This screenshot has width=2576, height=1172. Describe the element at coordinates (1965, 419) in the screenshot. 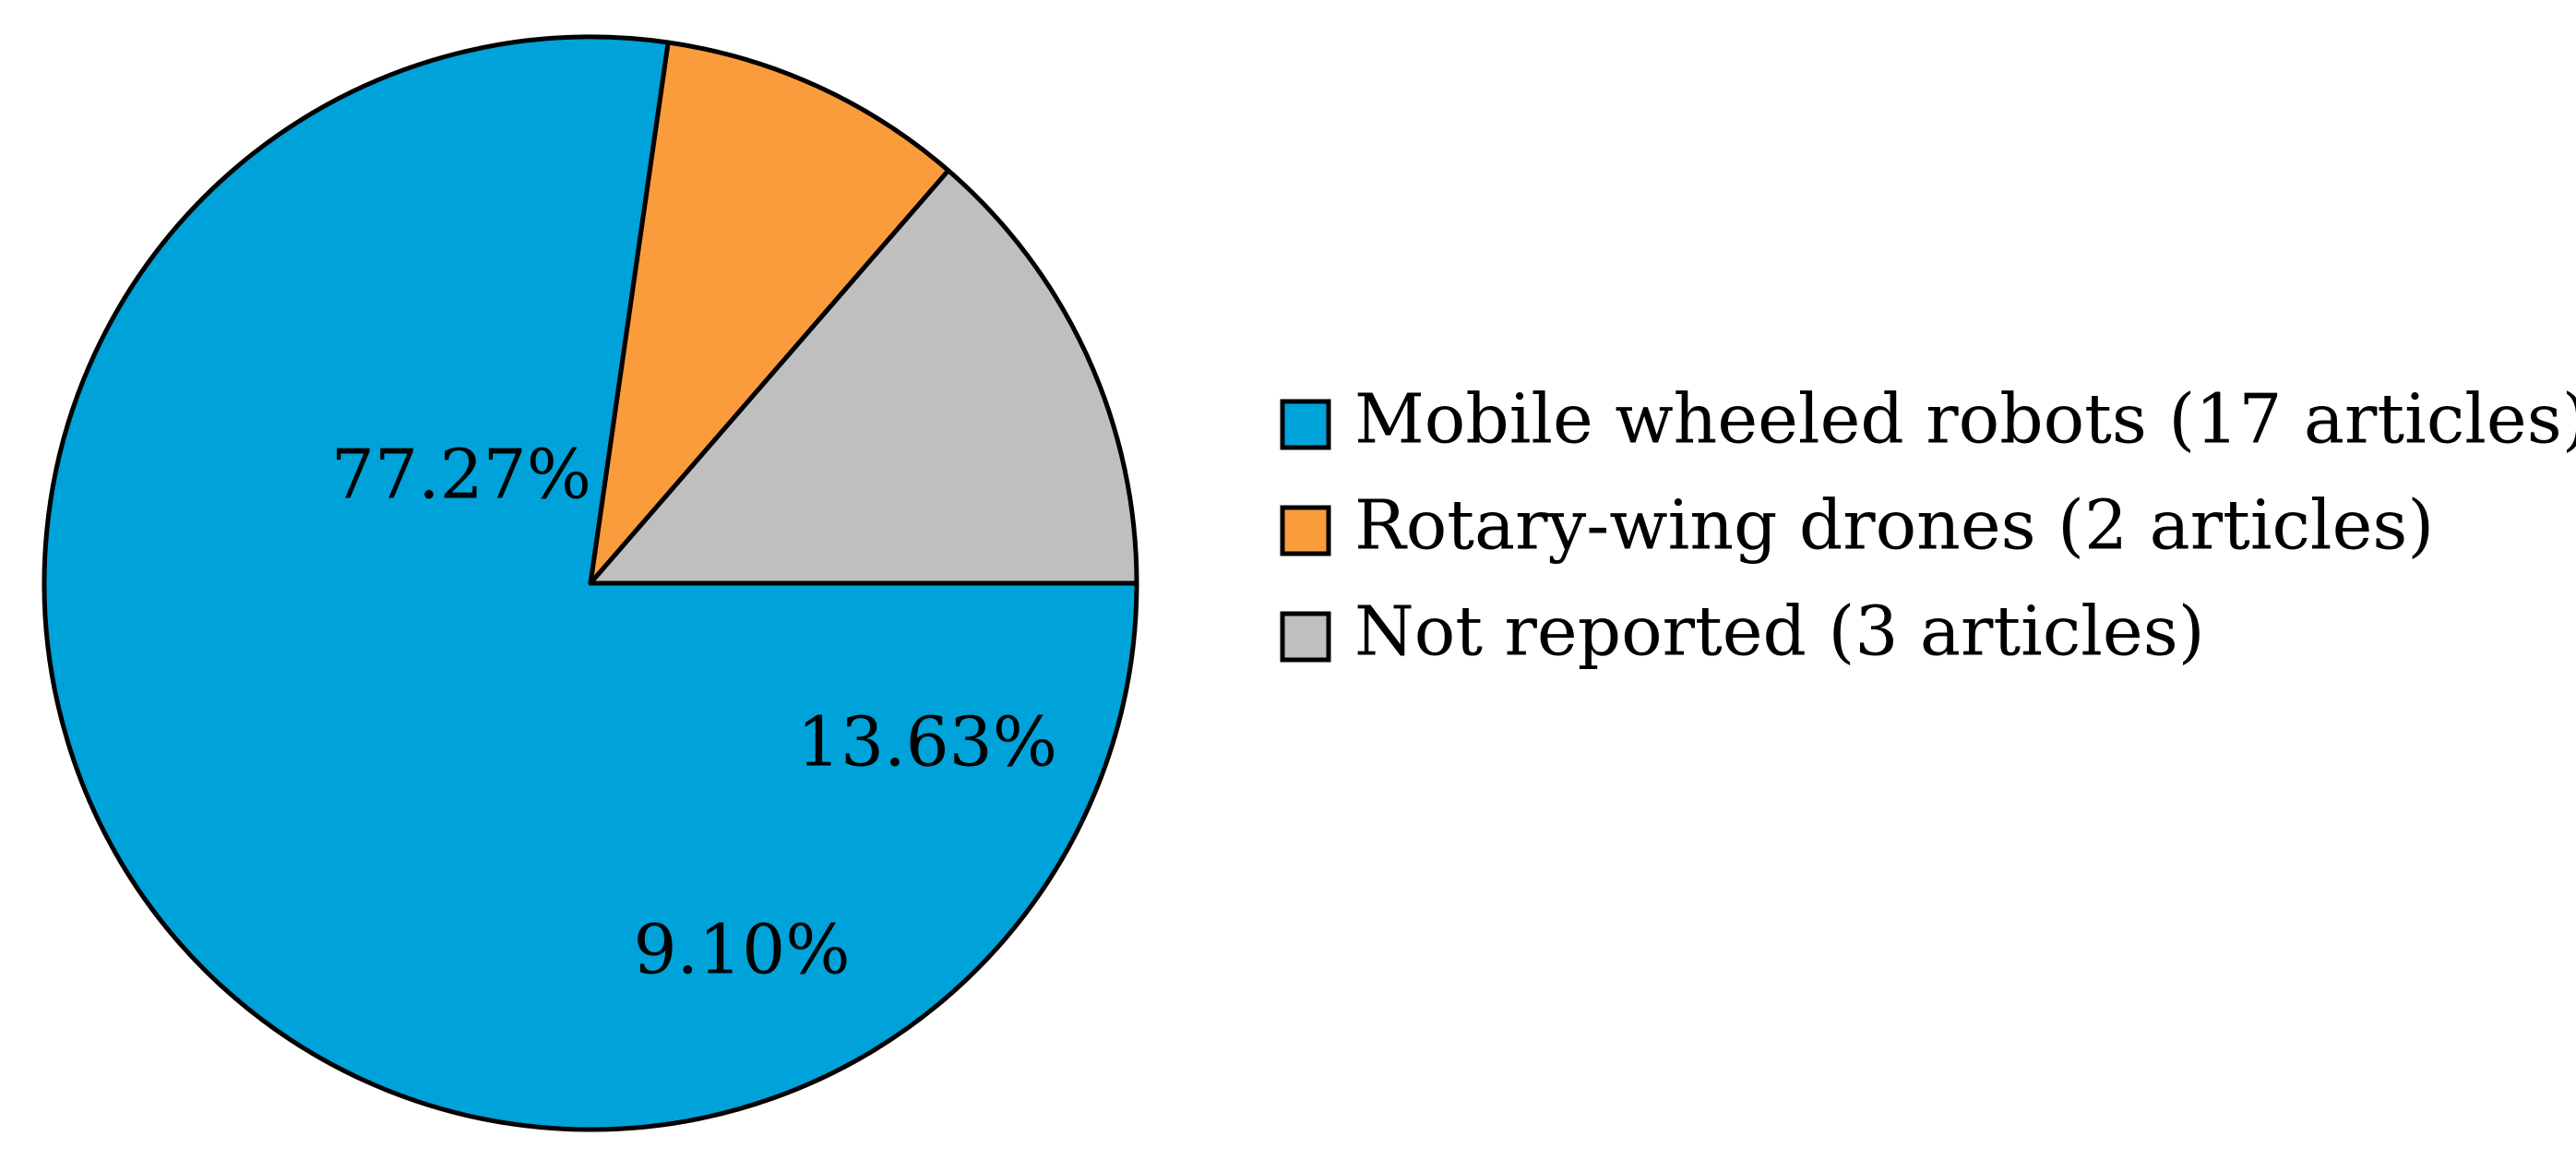

I see `legend-label-0: Mobile wheeled robots (17 articles)` at that location.